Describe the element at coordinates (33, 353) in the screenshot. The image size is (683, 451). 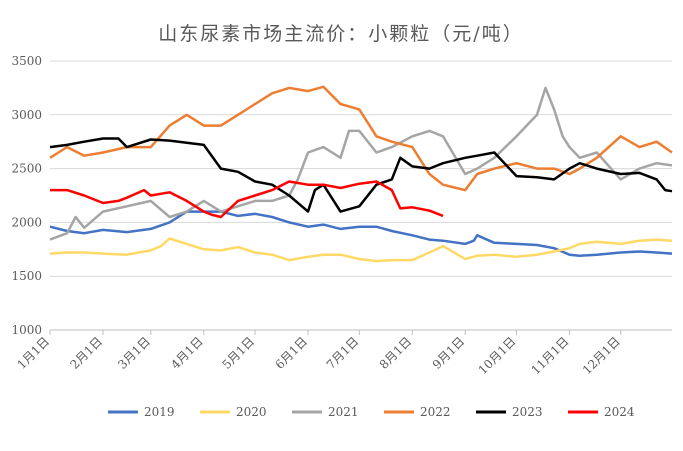
I see `x-tick-label: 1月1日` at that location.